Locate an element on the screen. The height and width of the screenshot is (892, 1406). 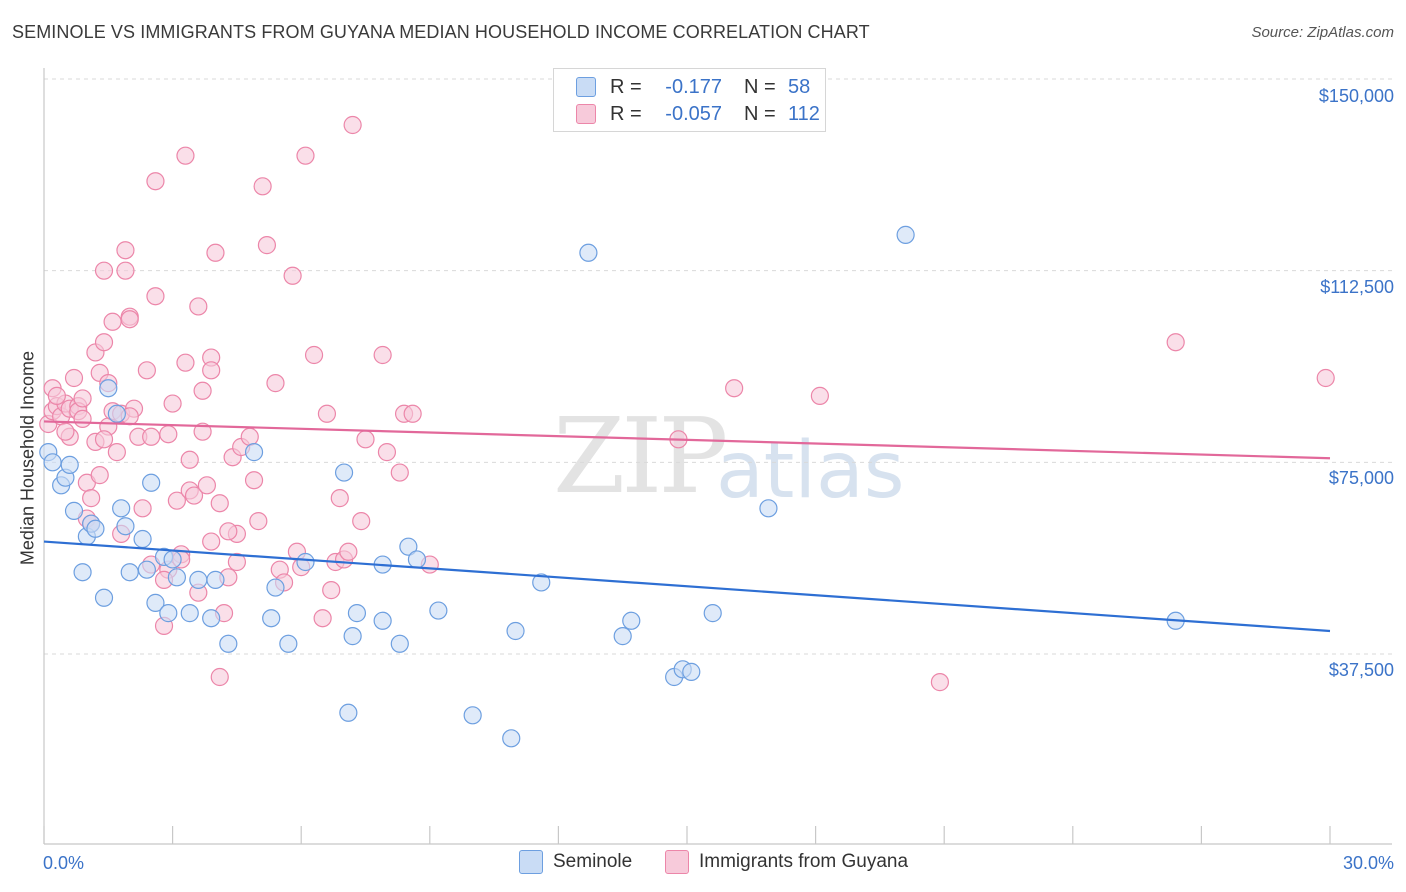
y-tick-label: $150,000 is located at coordinates (1356, 96).